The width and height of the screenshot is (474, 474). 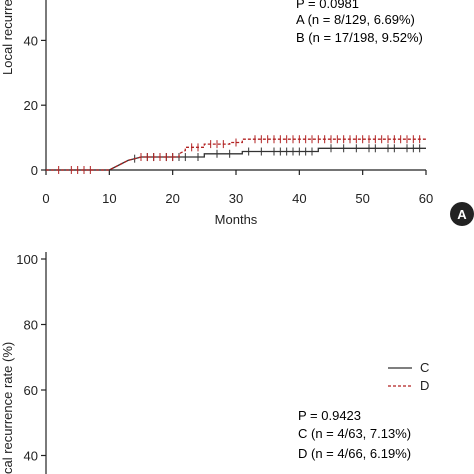 What do you see at coordinates (237, 188) in the screenshot?
I see `panel-a-x-ticks: 0 10 20 30 40 50 60` at bounding box center [237, 188].